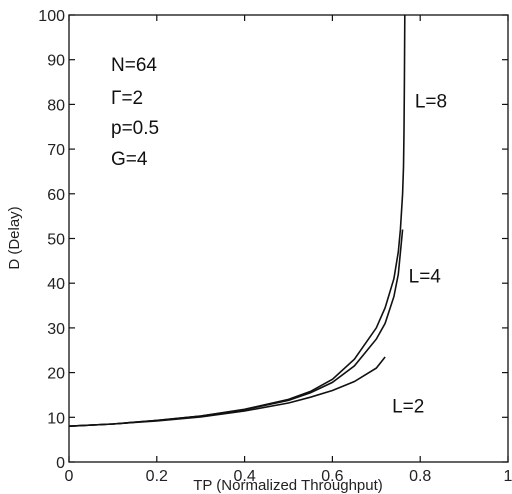 The width and height of the screenshot is (512, 494). Describe the element at coordinates (56, 284) in the screenshot. I see `y-tick-label: 40` at that location.